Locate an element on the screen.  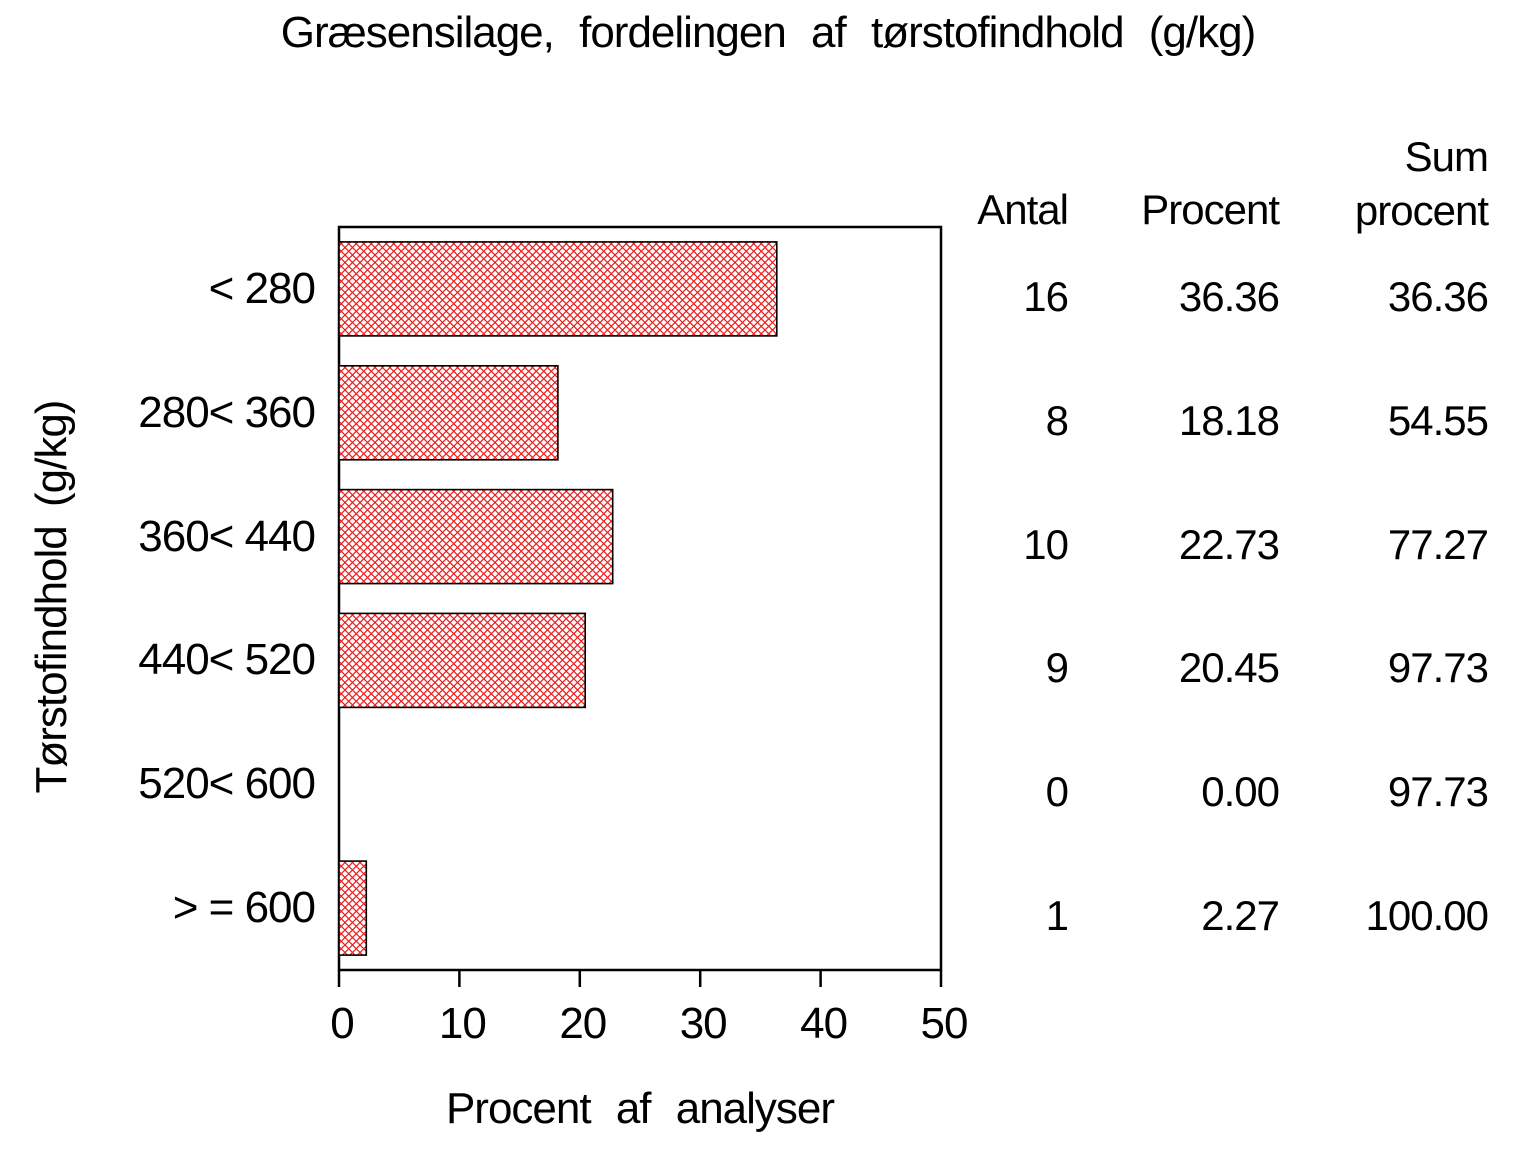
table-header-procent: Procent is located at coordinates (1210, 209).